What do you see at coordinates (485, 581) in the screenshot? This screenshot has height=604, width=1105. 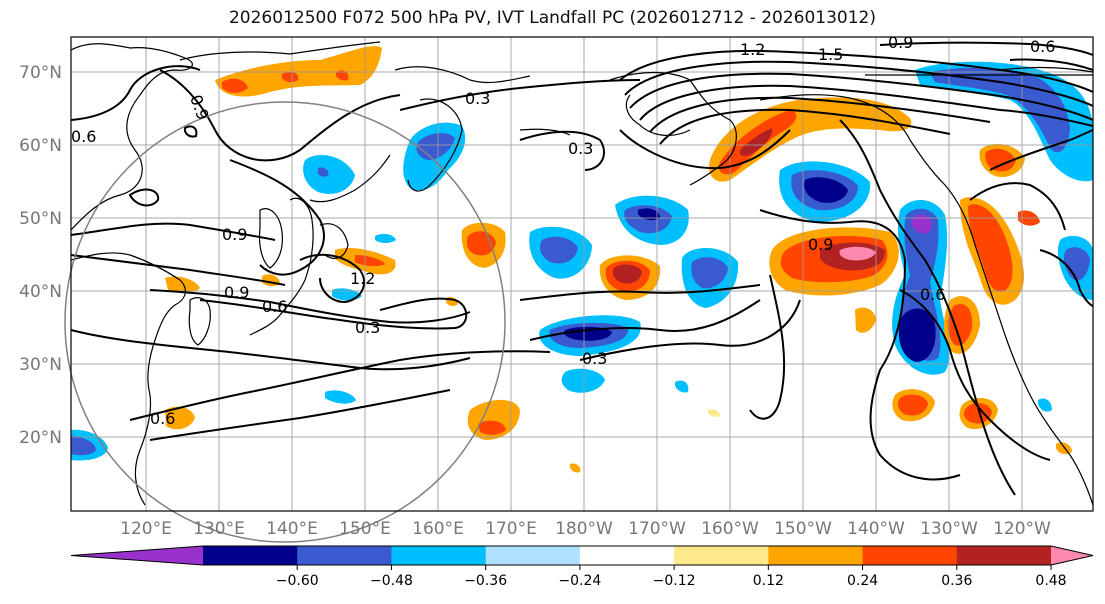 I see `colorbar-tick-label: −0.36` at bounding box center [485, 581].